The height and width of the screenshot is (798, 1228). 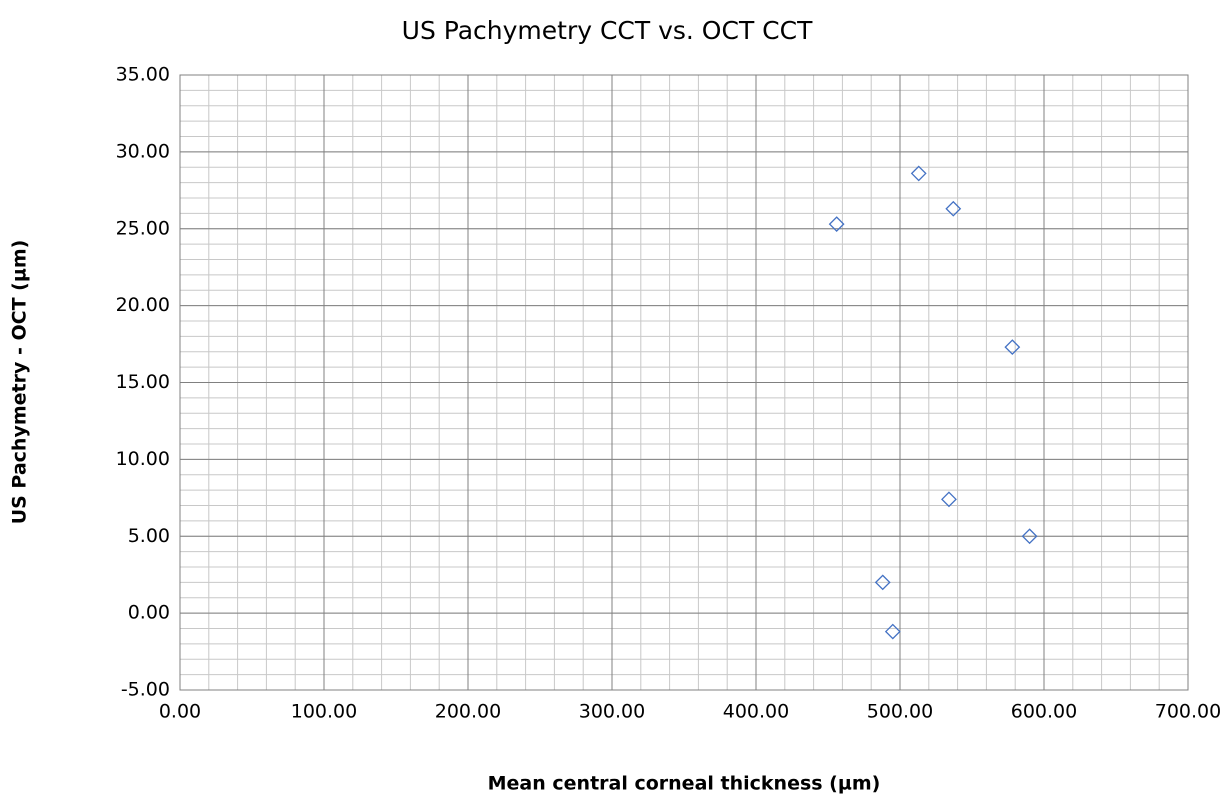 What do you see at coordinates (145, 690) in the screenshot?
I see `y-tick-label: -5.00` at bounding box center [145, 690].